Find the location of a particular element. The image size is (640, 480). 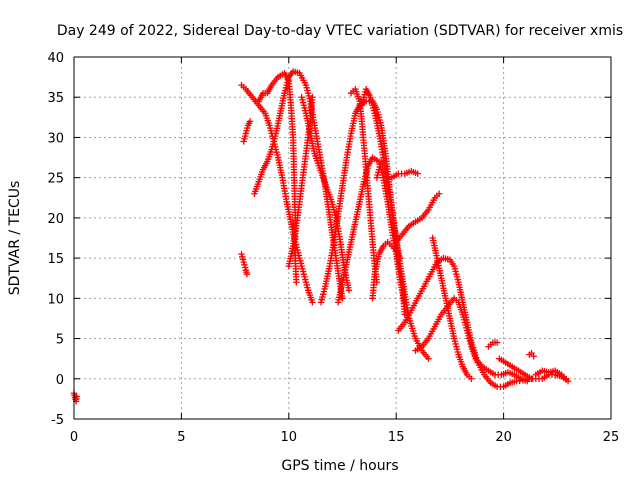

x-tick-label: 15 is located at coordinates (396, 437).